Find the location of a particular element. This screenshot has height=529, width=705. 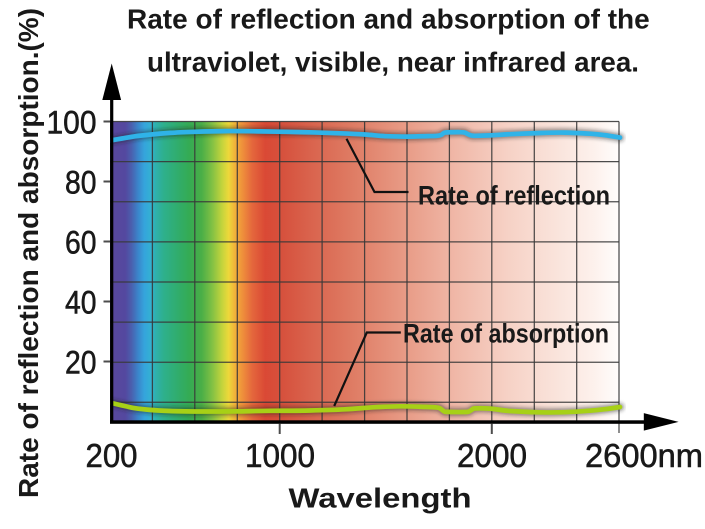

svg-text: 20 is located at coordinates (81, 362).